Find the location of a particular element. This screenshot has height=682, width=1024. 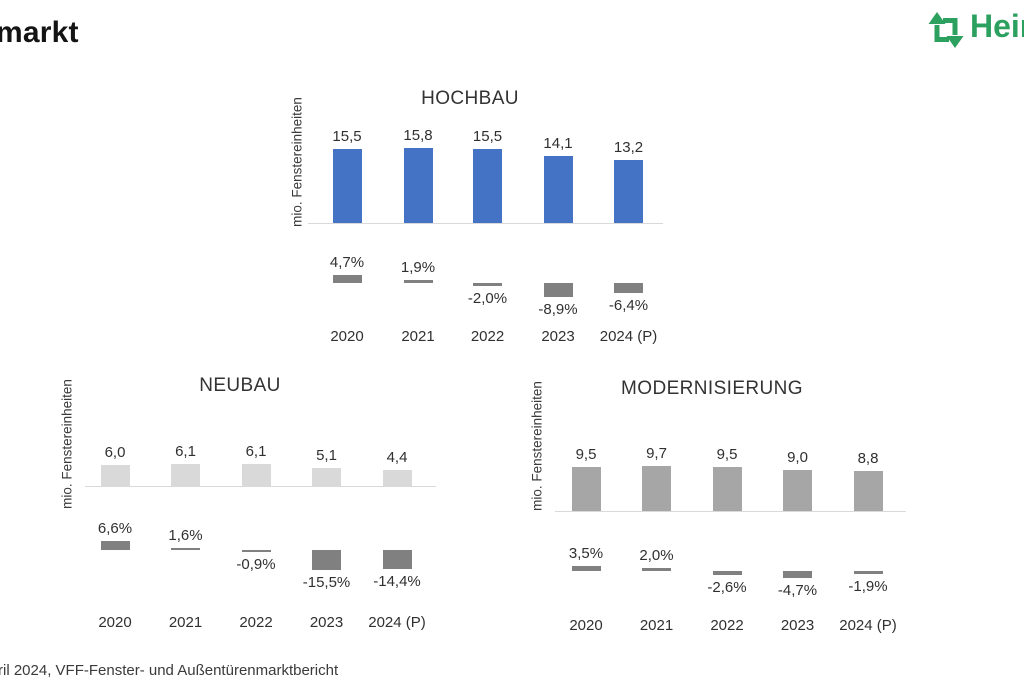

hochbau-y-axis-label: mio. Fenstereinheiten is located at coordinates (297, 162).